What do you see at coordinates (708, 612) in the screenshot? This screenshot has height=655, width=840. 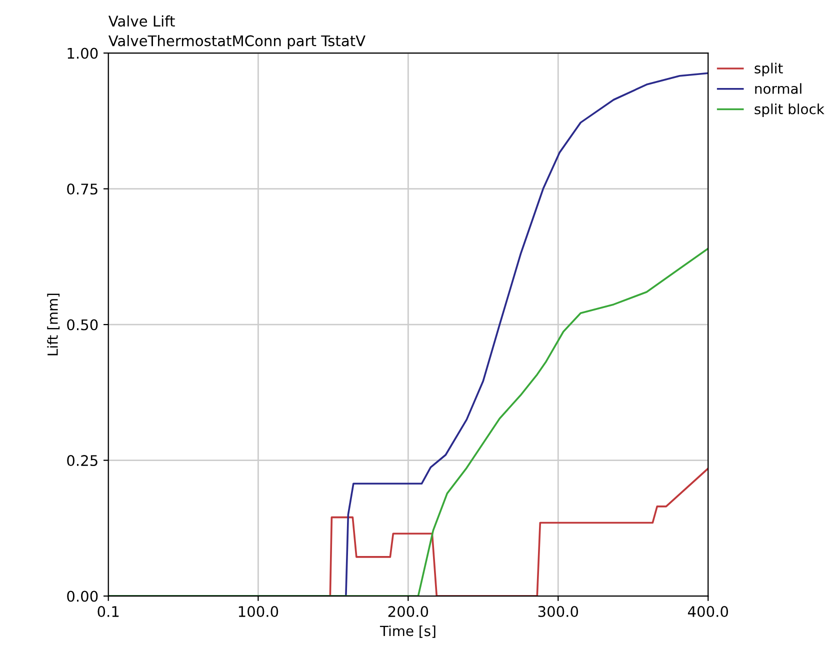 I see `x-tick-label: 400.0` at bounding box center [708, 612].